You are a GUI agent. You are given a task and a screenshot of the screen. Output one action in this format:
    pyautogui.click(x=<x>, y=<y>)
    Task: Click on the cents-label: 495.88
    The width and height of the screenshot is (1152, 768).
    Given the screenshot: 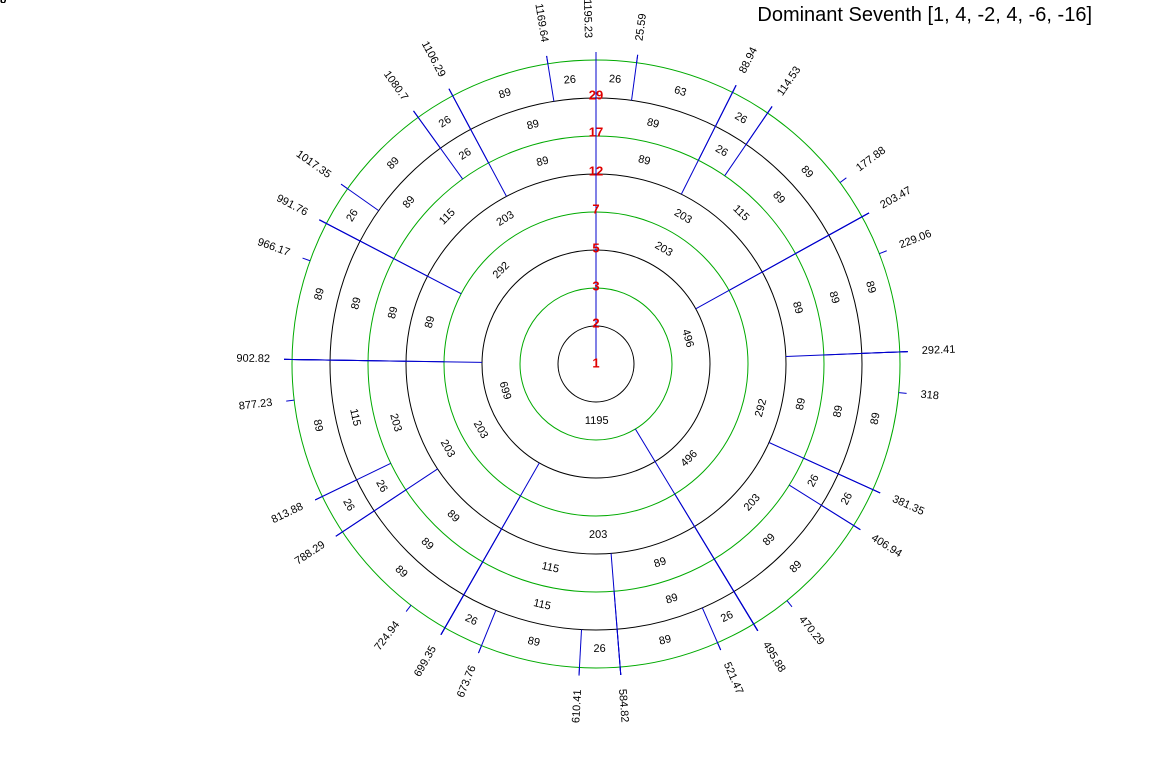 What is the action you would take?
    pyautogui.click(x=774, y=657)
    